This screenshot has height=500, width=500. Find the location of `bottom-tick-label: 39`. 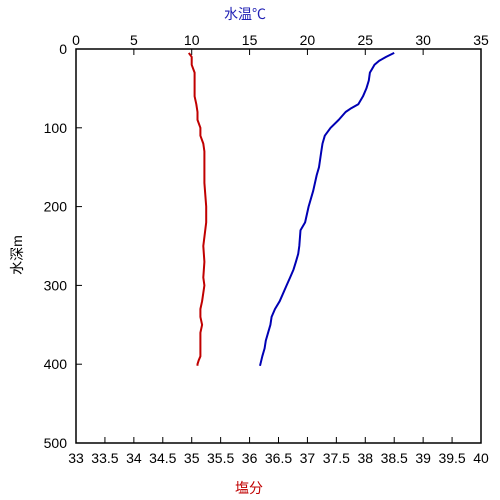

bottom-tick-label: 39 is located at coordinates (423, 458).